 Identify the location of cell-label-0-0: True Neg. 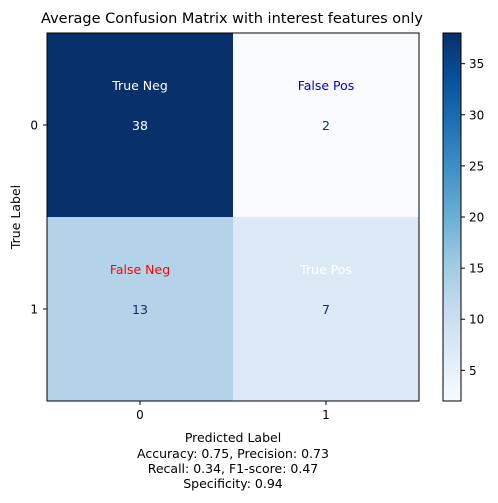
(139, 85).